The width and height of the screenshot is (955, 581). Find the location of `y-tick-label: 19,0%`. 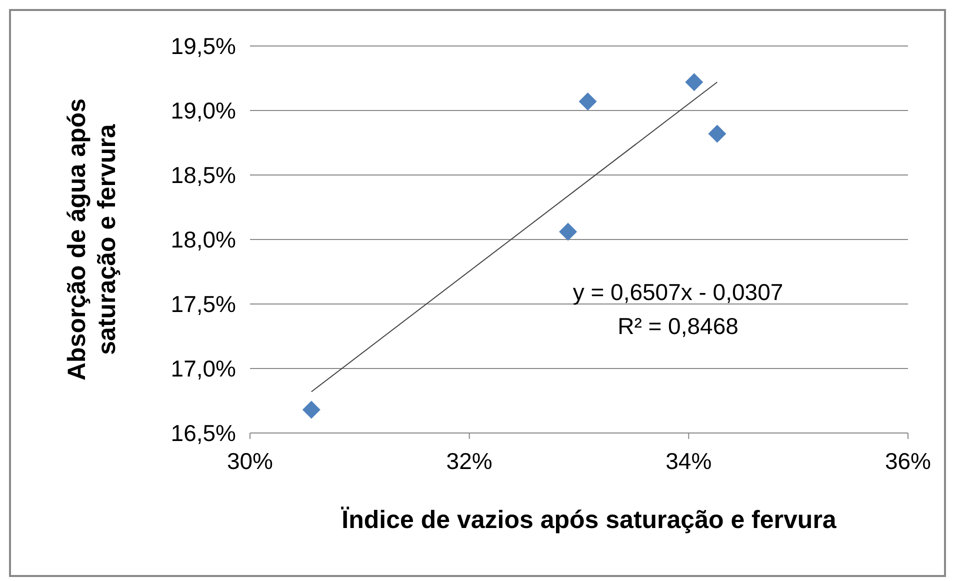

y-tick-label: 19,0% is located at coordinates (203, 111).